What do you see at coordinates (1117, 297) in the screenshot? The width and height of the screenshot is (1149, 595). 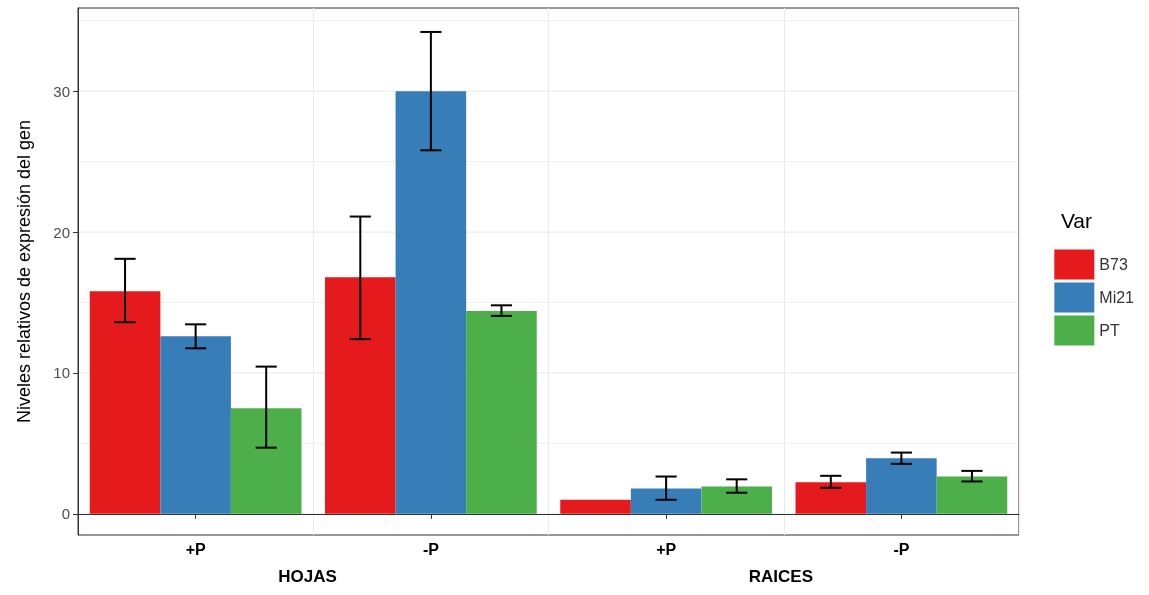 I see `legend-label: Mi21` at bounding box center [1117, 297].